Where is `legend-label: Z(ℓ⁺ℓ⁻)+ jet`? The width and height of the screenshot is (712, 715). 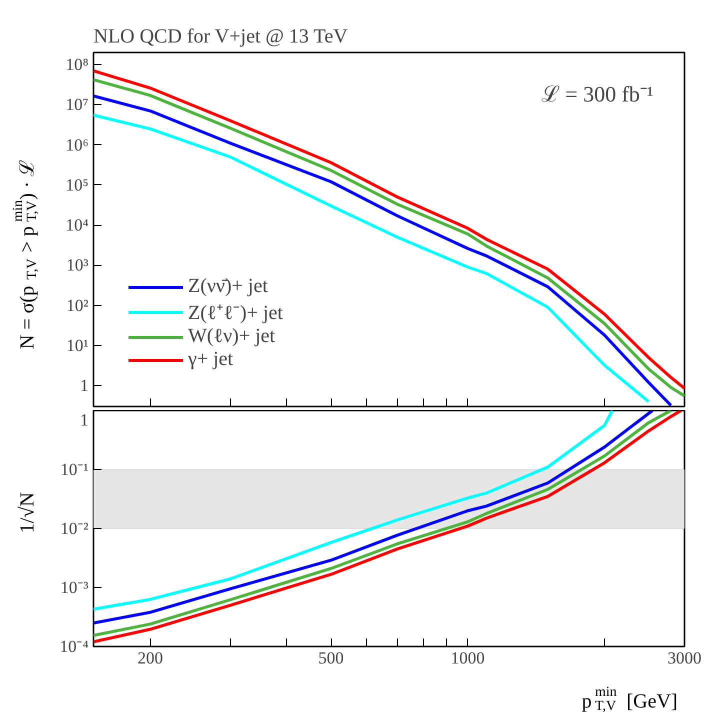
legend-label: Z(ℓ⁺ℓ⁻)+ jet is located at coordinates (235, 313).